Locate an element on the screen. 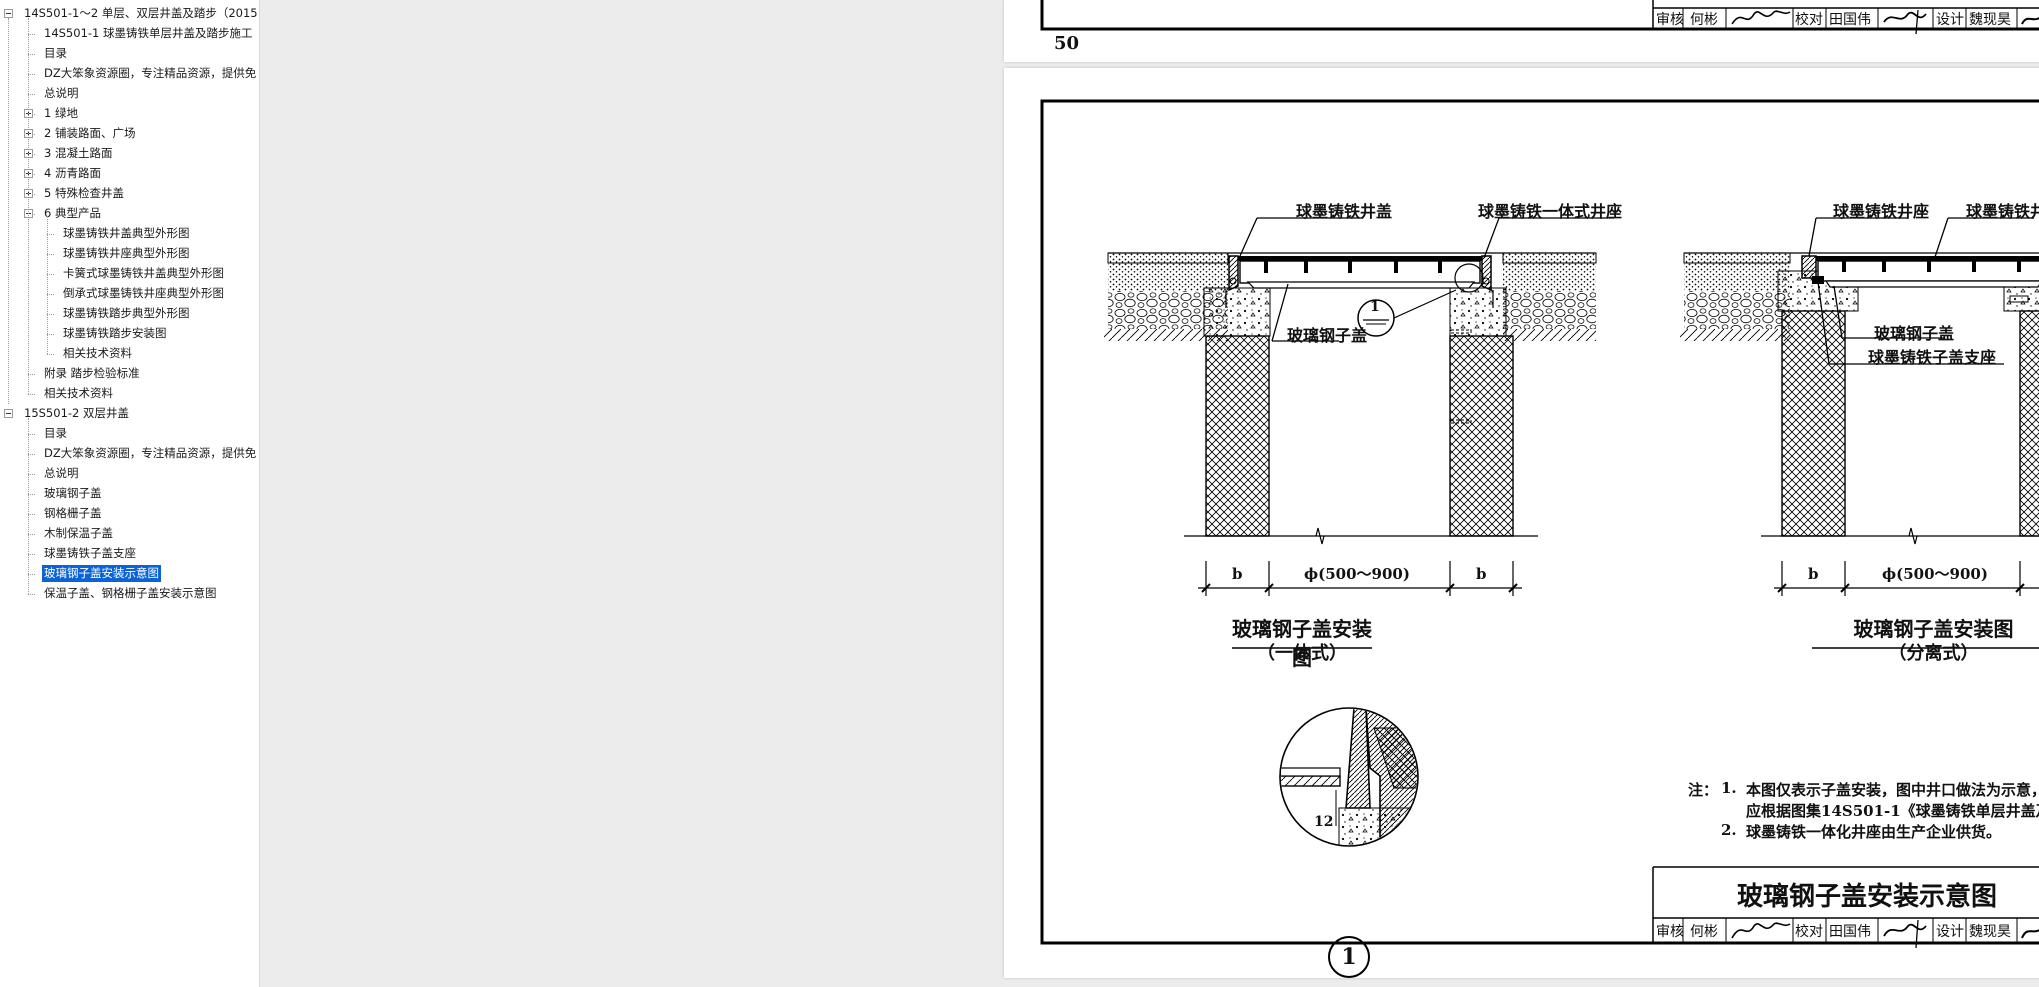 The width and height of the screenshot is (2039, 987). bookmark-label: 14S501-1 球墨铸铁单层井盖及踏步施工 is located at coordinates (148, 33).